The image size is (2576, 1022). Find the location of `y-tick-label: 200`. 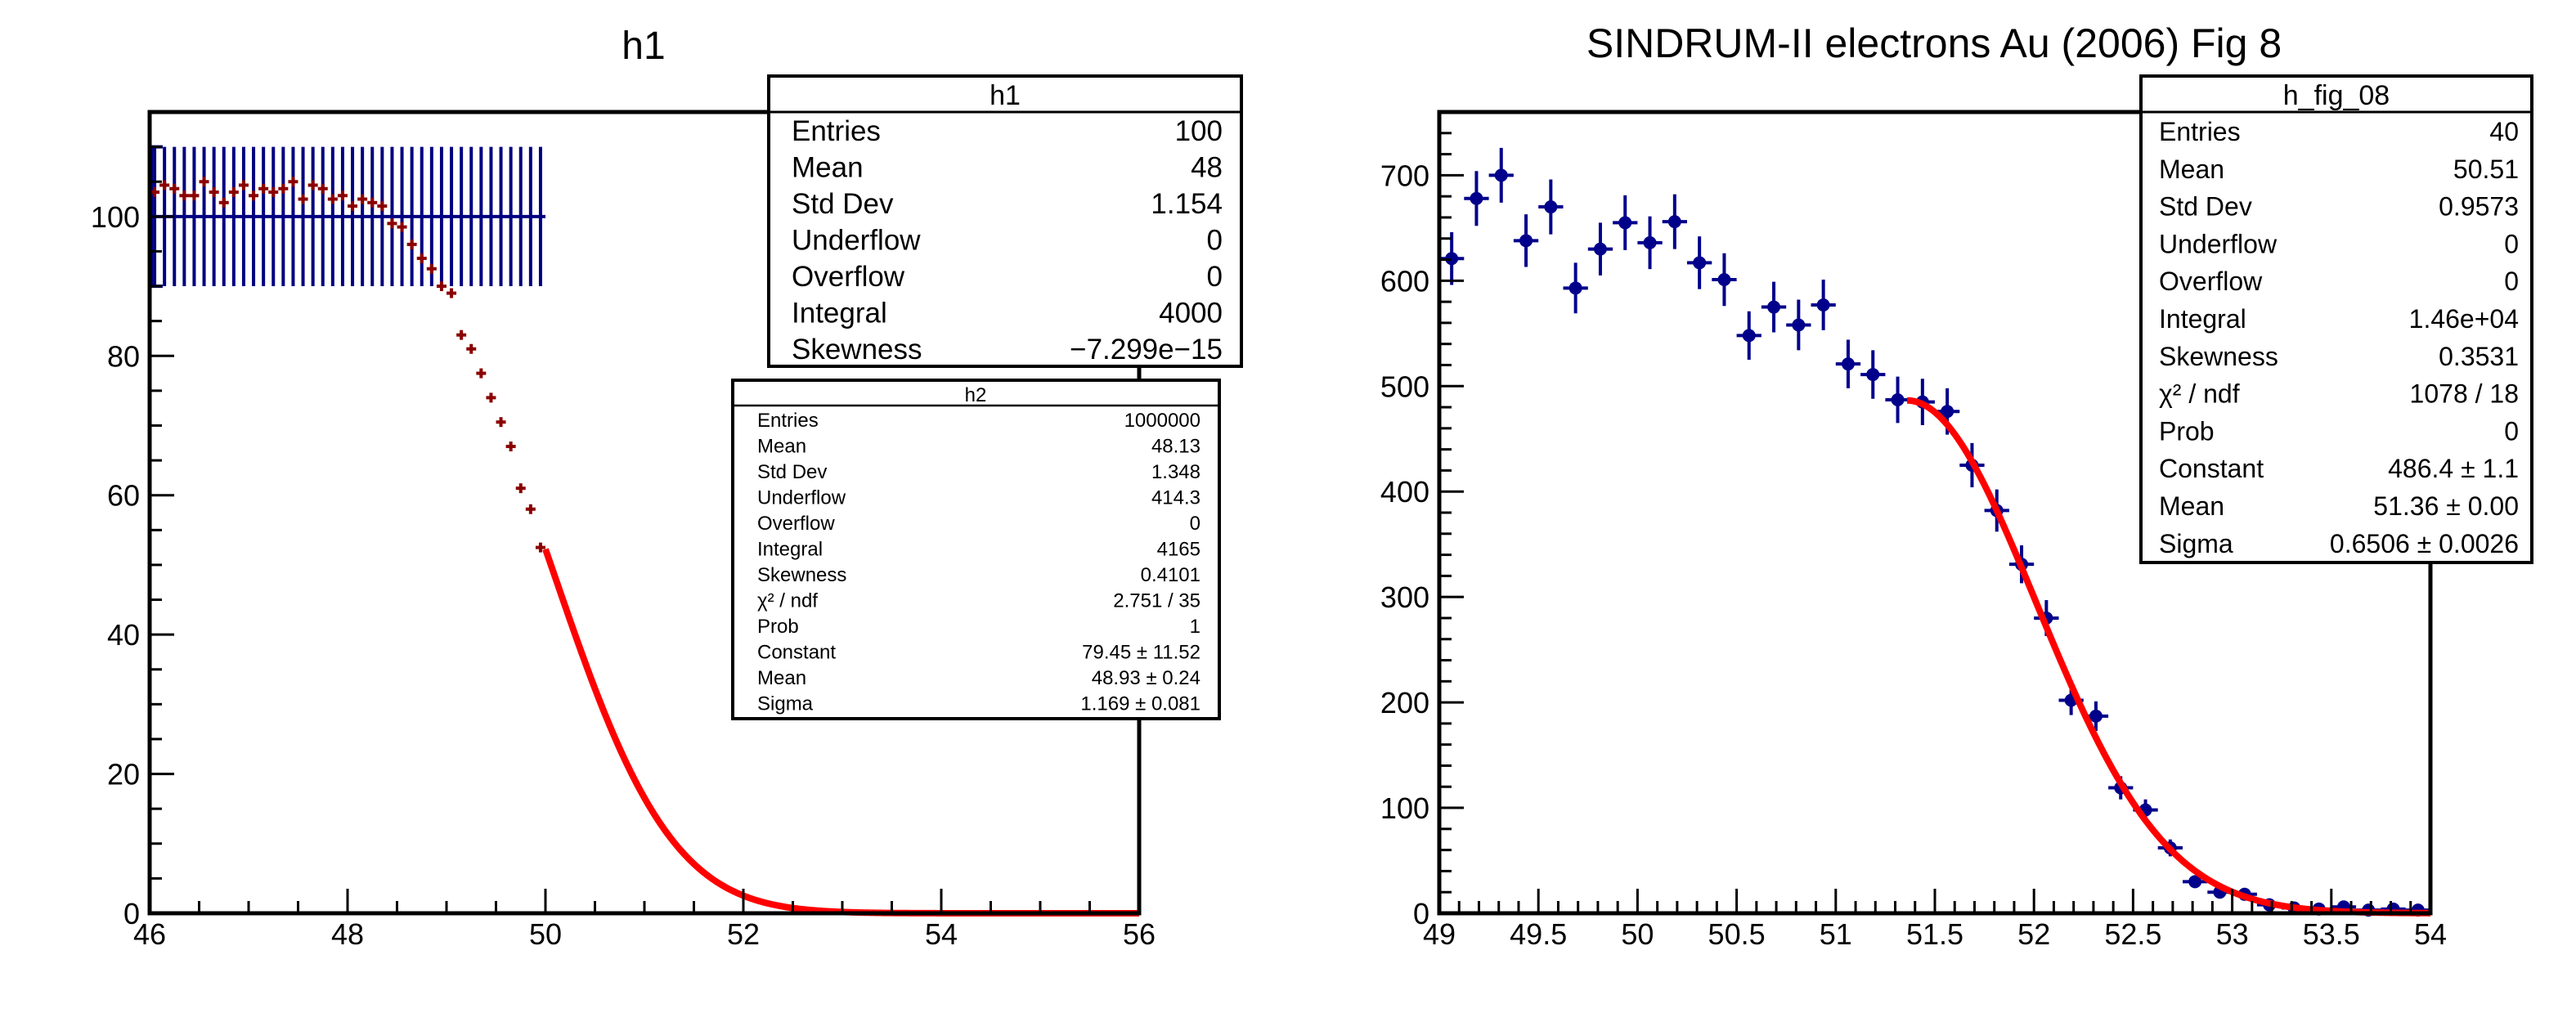

y-tick-label: 200 is located at coordinates (1404, 702).